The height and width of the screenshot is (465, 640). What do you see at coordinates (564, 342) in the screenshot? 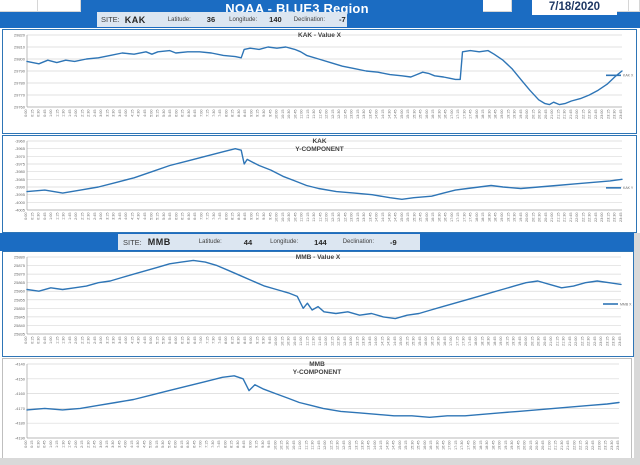
I see `svg-text: 21:30` at bounding box center [564, 342].